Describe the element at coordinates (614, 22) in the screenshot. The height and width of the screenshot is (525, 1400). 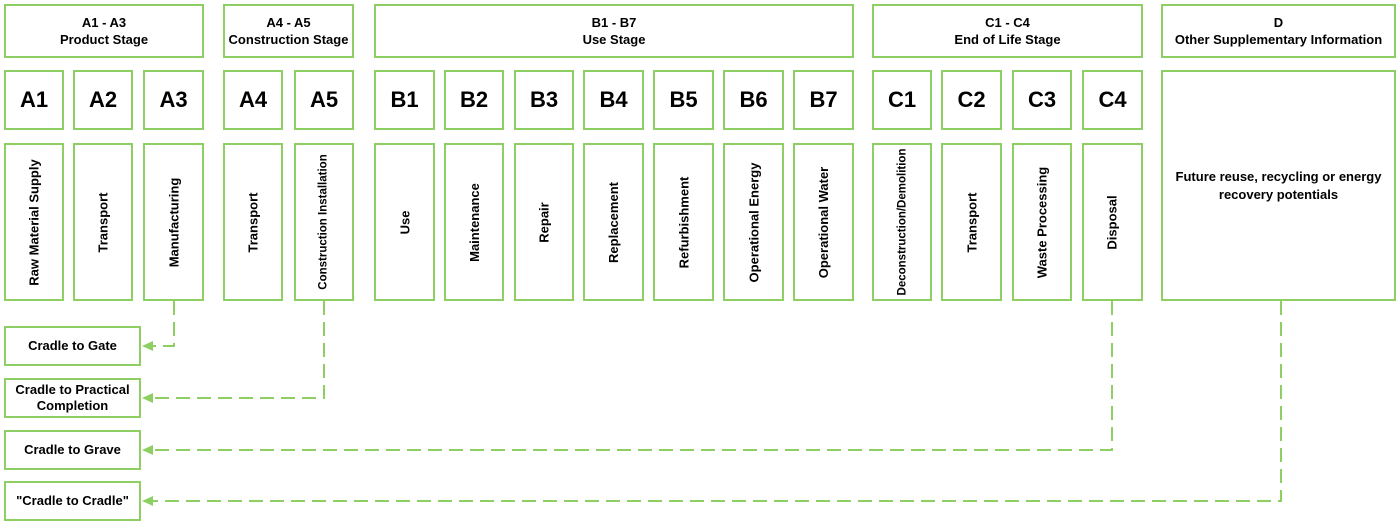
I see `stage-code: B1 - B7` at that location.